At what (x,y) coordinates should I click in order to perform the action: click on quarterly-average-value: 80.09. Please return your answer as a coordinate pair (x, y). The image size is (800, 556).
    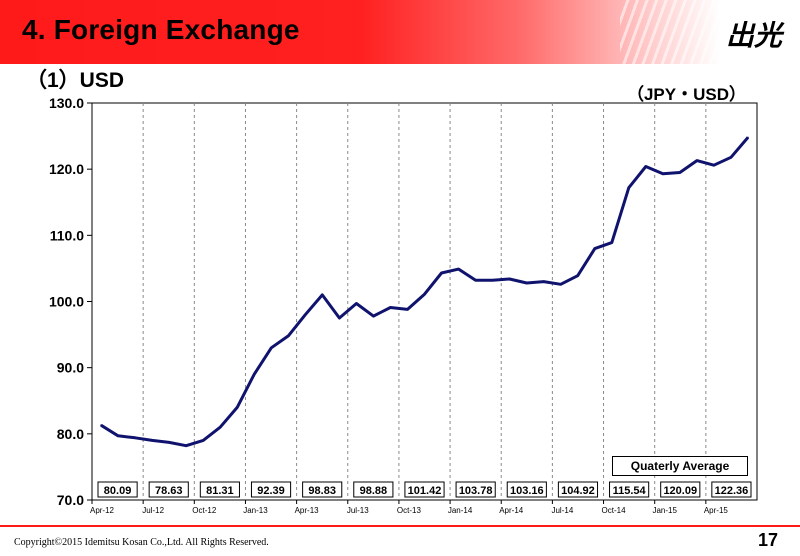
    Looking at the image, I should click on (118, 491).